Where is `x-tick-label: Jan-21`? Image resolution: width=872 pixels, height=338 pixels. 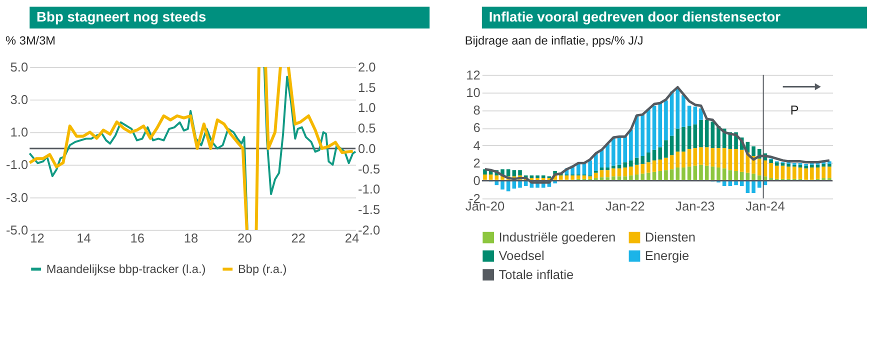 x-tick-label: Jan-21 is located at coordinates (555, 206).